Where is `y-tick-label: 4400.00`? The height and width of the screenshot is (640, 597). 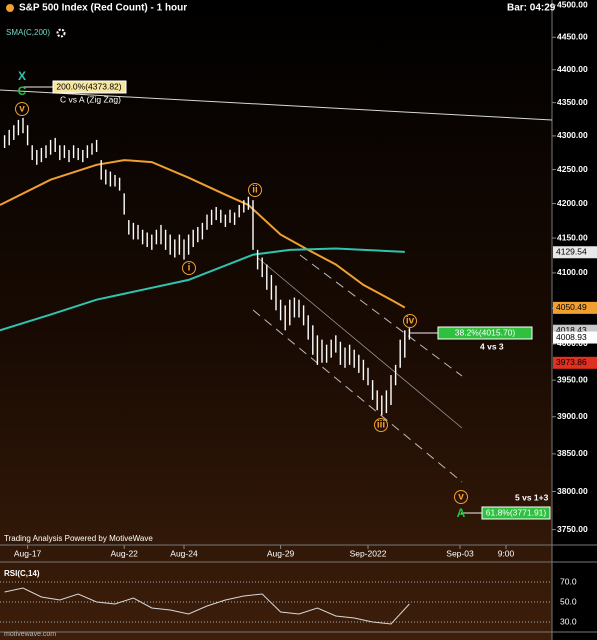 y-tick-label: 4400.00 is located at coordinates (572, 69).